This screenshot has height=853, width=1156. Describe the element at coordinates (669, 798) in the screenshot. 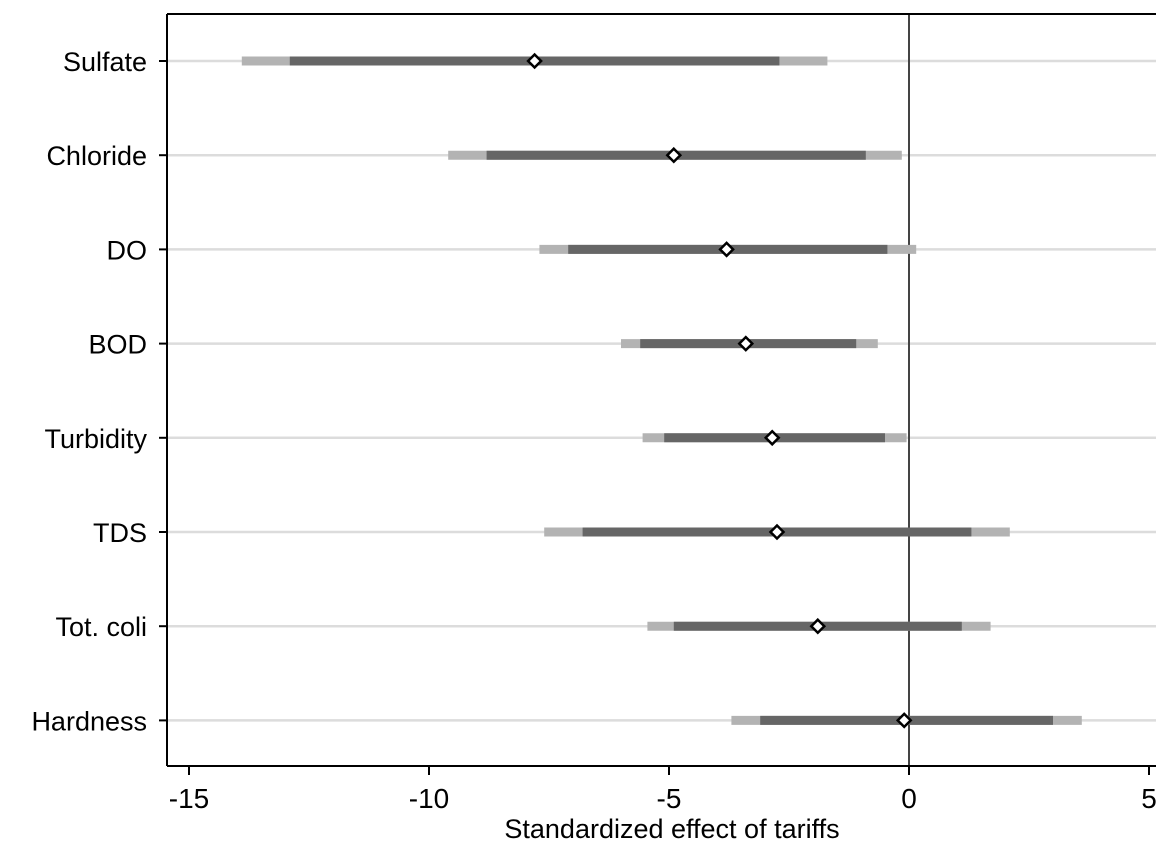

I see `x-tick-label: -5` at that location.